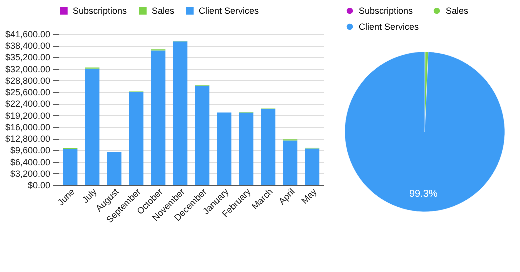 This screenshot has width=520, height=272. Describe the element at coordinates (27, 46) in the screenshot. I see `y-tick-label: $38,400.00` at that location.